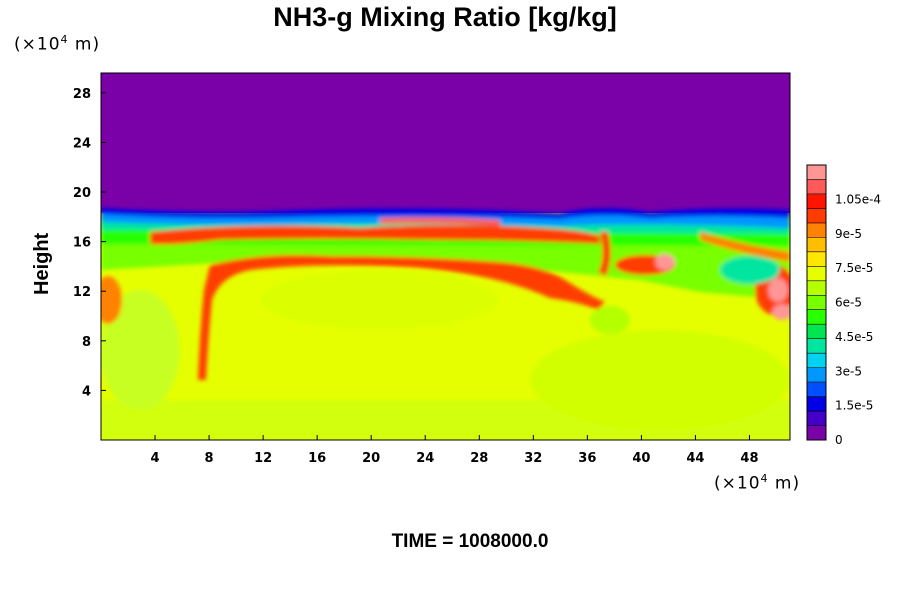 The height and width of the screenshot is (600, 900). What do you see at coordinates (445, 17) in the screenshot?
I see `chart-title: NH3-g Mixing Ratio [kg/kg]` at bounding box center [445, 17].